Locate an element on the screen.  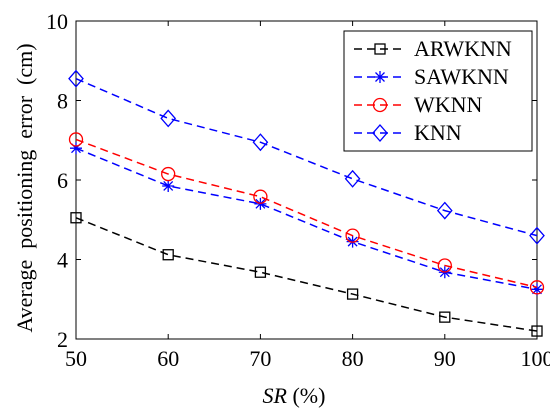
legend-label: ARWKNN is located at coordinates (463, 48).